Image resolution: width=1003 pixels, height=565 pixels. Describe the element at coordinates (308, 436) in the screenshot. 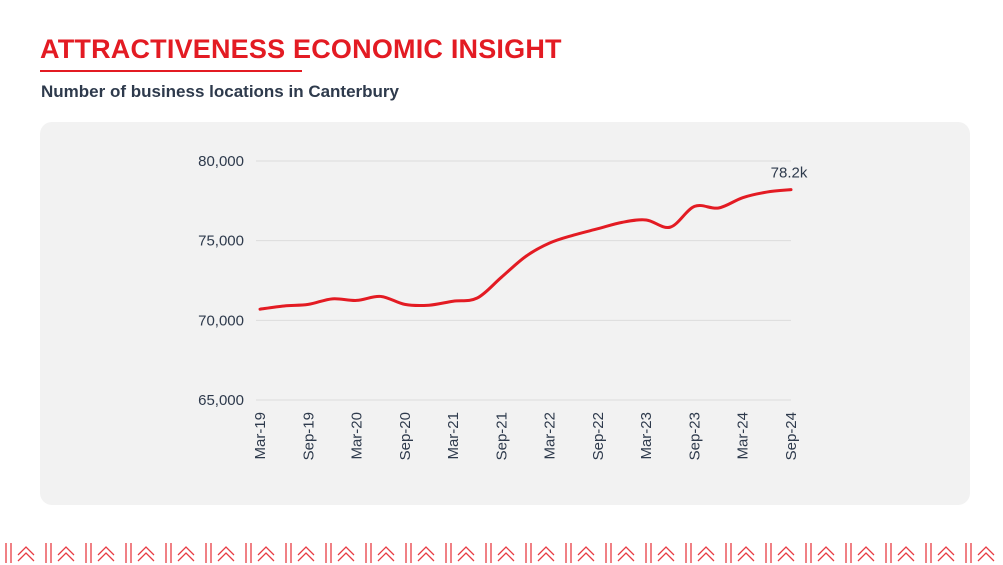

I see `x-tick-label: Sep-19` at that location.